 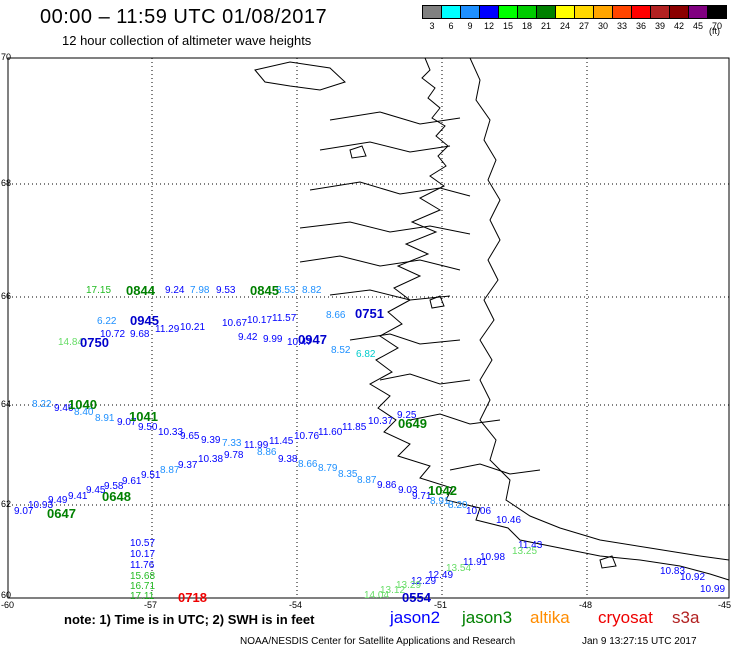 I want to click on wave-height-label: 8.66, so click(x=308, y=464).